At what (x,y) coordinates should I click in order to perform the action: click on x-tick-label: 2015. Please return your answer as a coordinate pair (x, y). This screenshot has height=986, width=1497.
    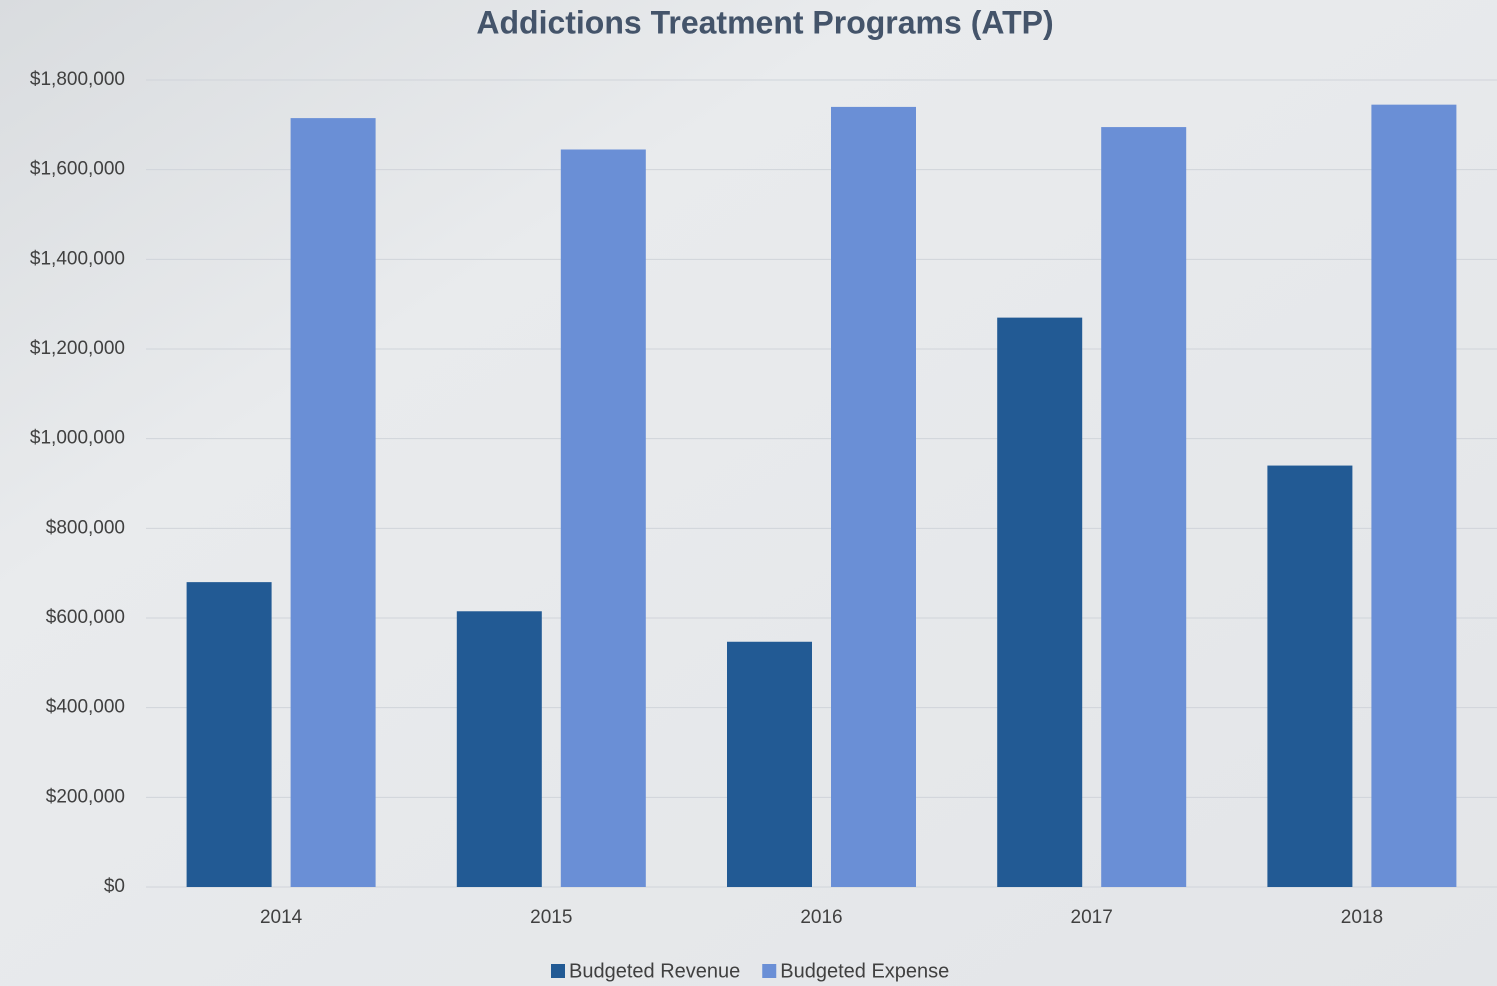
    Looking at the image, I should click on (551, 917).